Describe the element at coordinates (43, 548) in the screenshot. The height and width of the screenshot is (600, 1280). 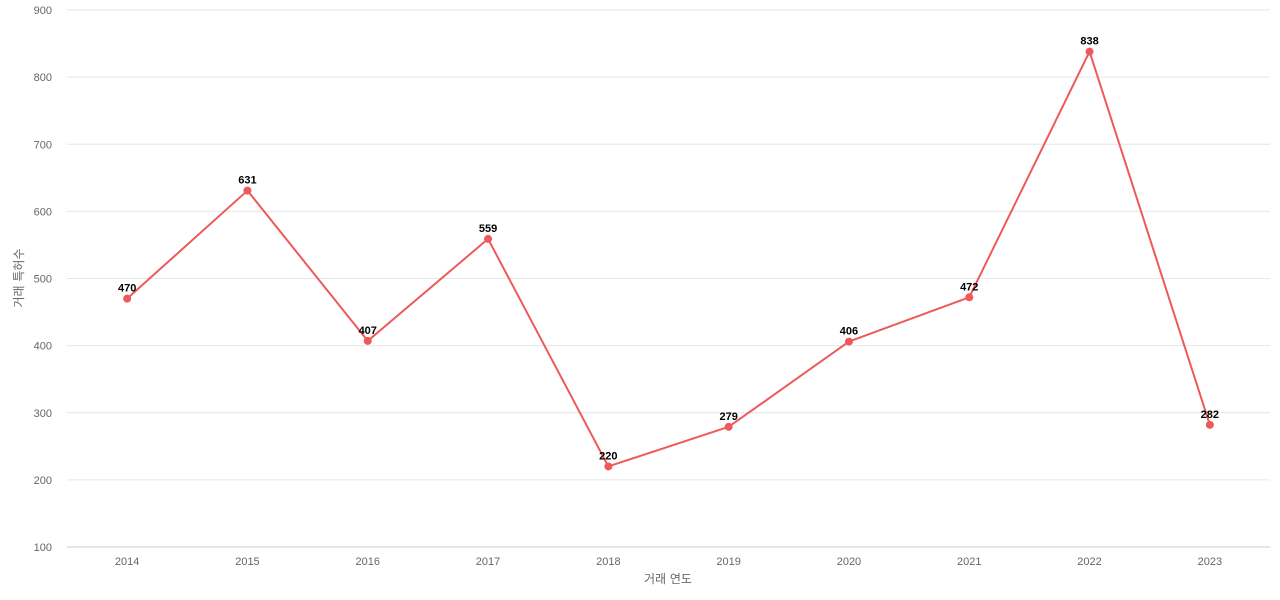
I see `y-tick-label: 100` at that location.